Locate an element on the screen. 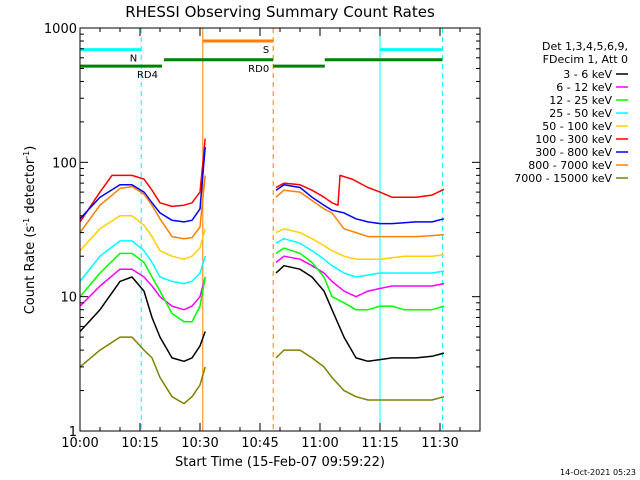 The height and width of the screenshot is (480, 640). chart-title: RHESSI Observing Summary Count Rates is located at coordinates (280, 12).